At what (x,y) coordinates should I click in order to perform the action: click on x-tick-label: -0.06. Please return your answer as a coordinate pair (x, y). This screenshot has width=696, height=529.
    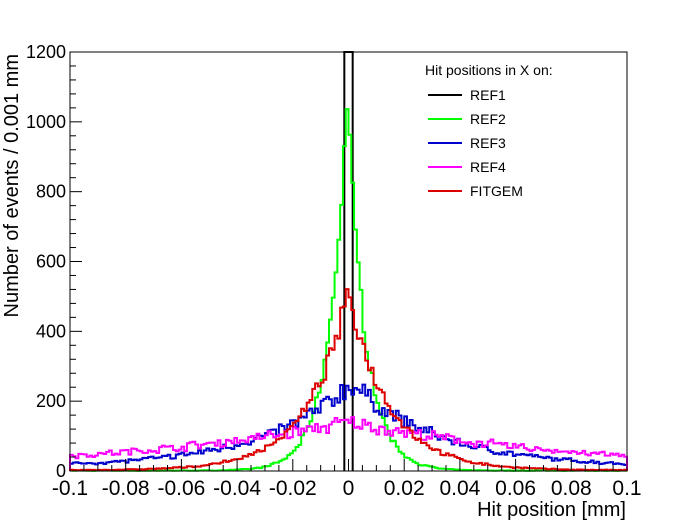
    Looking at the image, I should click on (181, 488).